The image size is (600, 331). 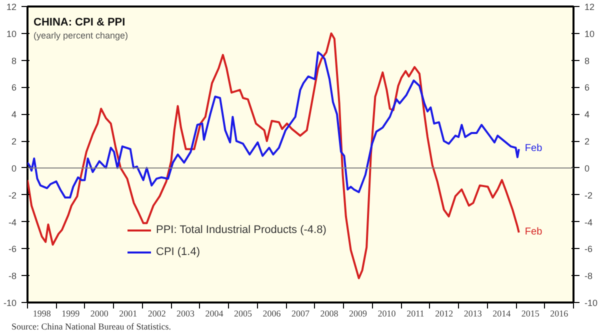 I want to click on y2-tick-label: 2, so click(x=587, y=141).